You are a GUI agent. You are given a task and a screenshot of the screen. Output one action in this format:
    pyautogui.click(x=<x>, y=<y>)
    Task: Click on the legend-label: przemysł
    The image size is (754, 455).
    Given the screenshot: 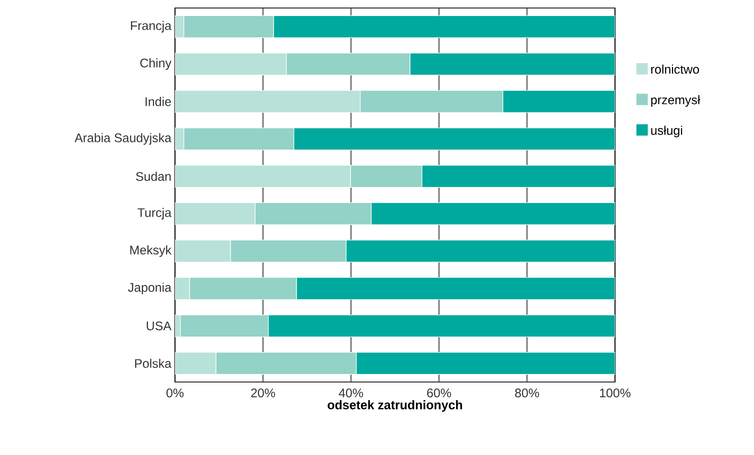 What is the action you would take?
    pyautogui.click(x=675, y=101)
    